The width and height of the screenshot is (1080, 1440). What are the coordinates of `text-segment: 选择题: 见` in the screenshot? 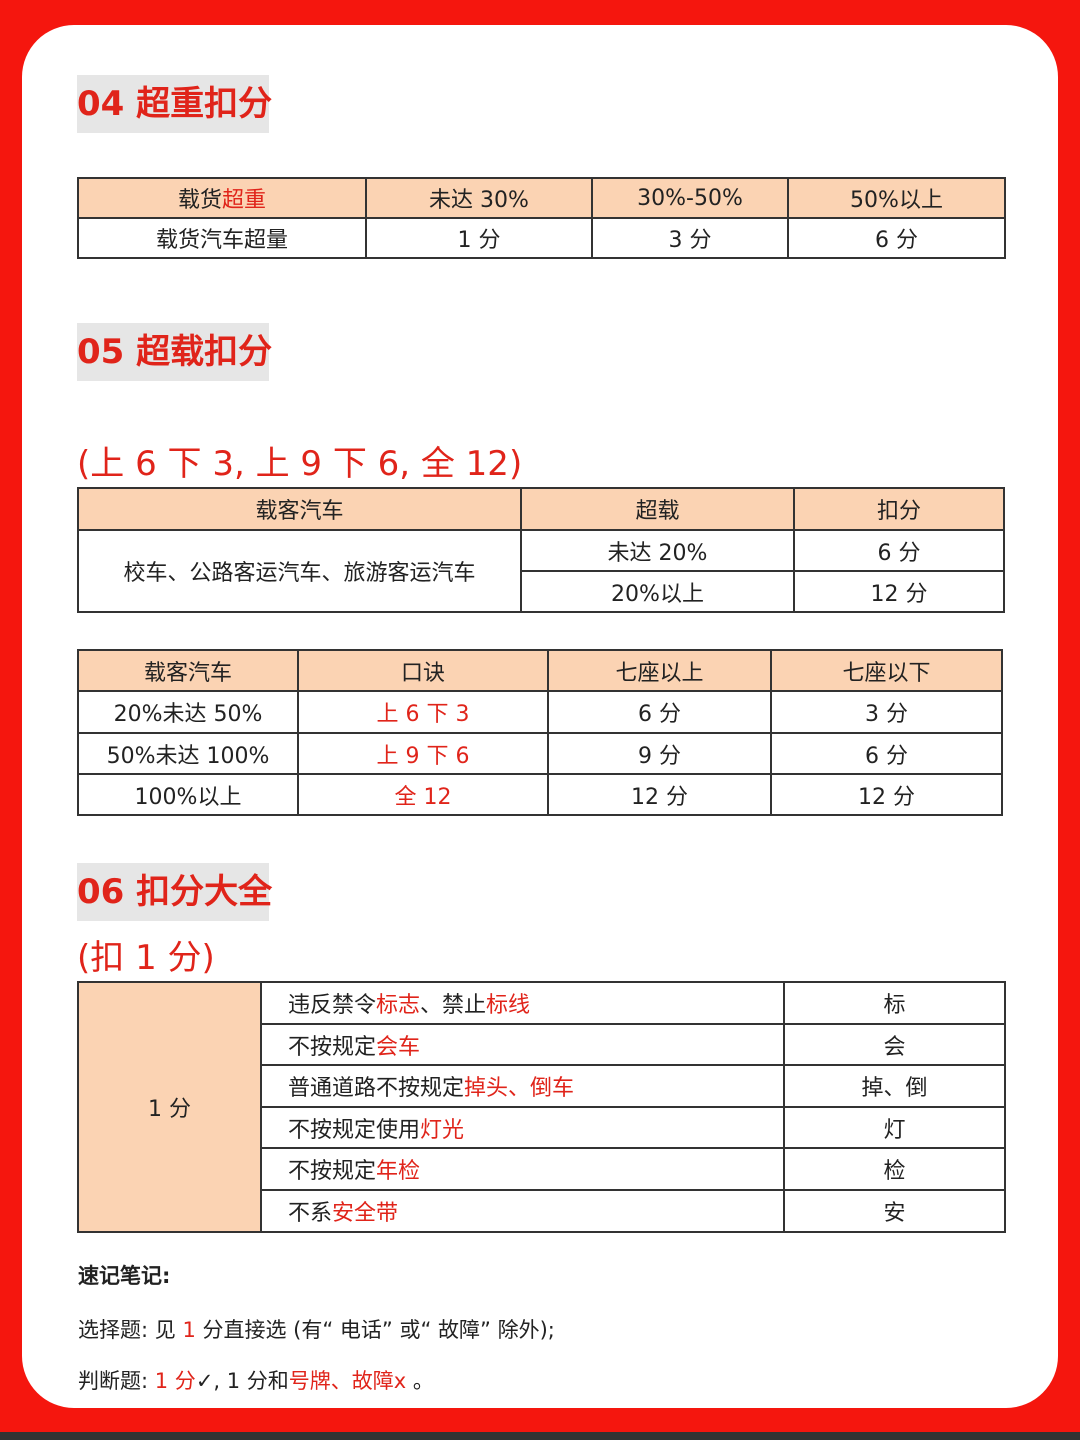 It's located at (130, 1330).